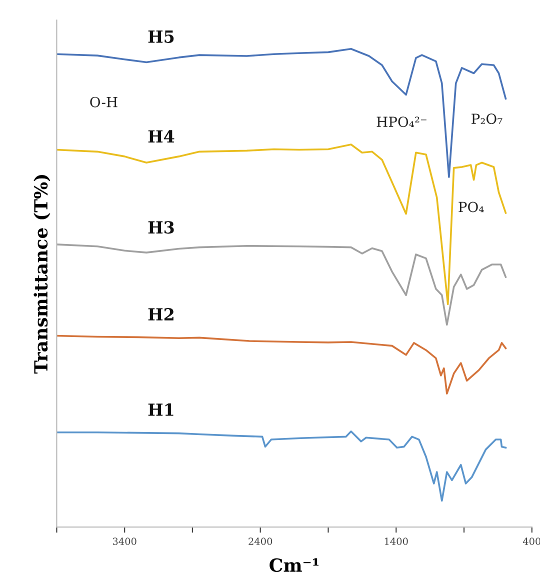 This screenshot has height=576, width=540. Describe the element at coordinates (161, 227) in the screenshot. I see `series-label: H3` at that location.